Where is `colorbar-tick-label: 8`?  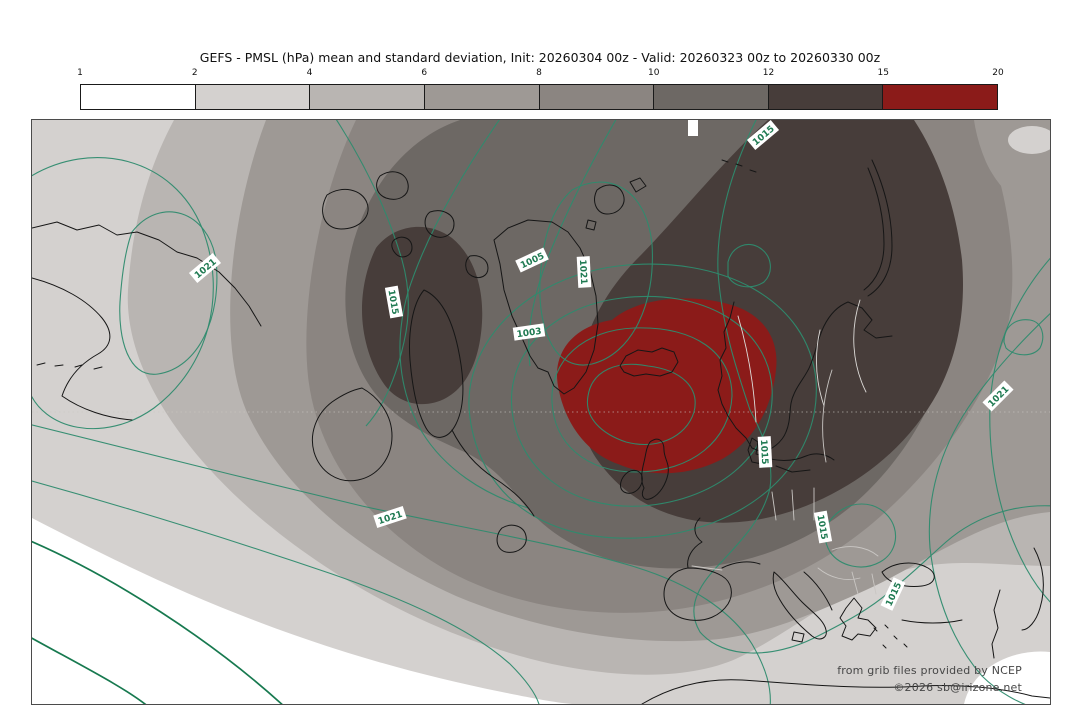 colorbar-tick-label: 8 is located at coordinates (539, 73).